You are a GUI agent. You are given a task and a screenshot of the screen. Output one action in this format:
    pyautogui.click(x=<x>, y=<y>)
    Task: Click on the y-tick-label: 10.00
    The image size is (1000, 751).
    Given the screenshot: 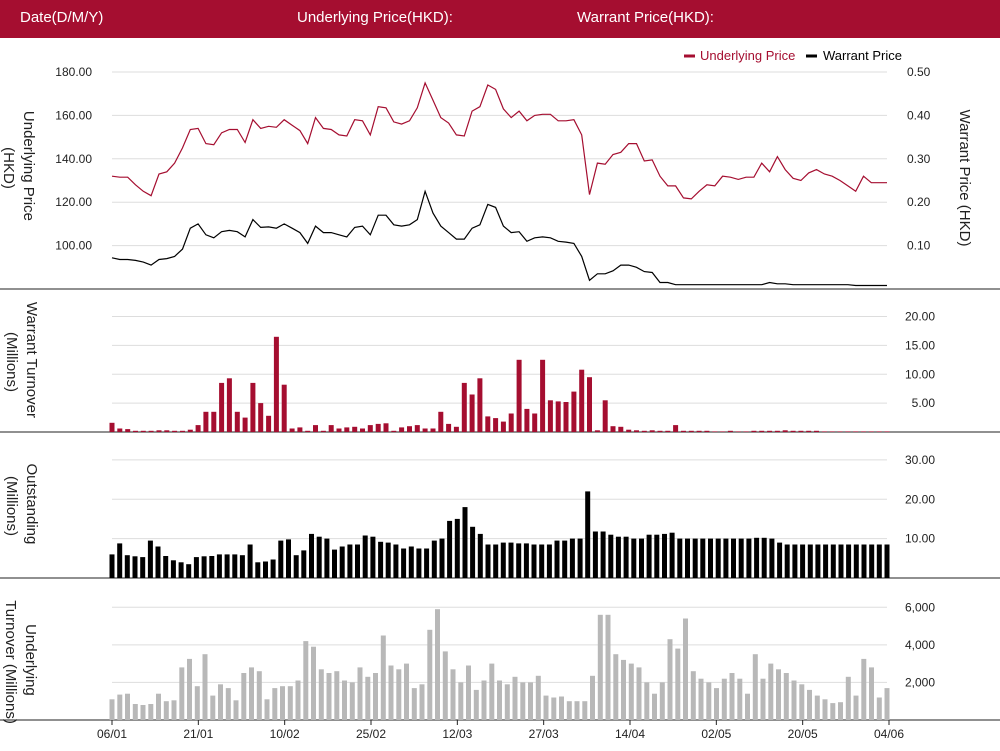 What is the action you would take?
    pyautogui.click(x=920, y=374)
    